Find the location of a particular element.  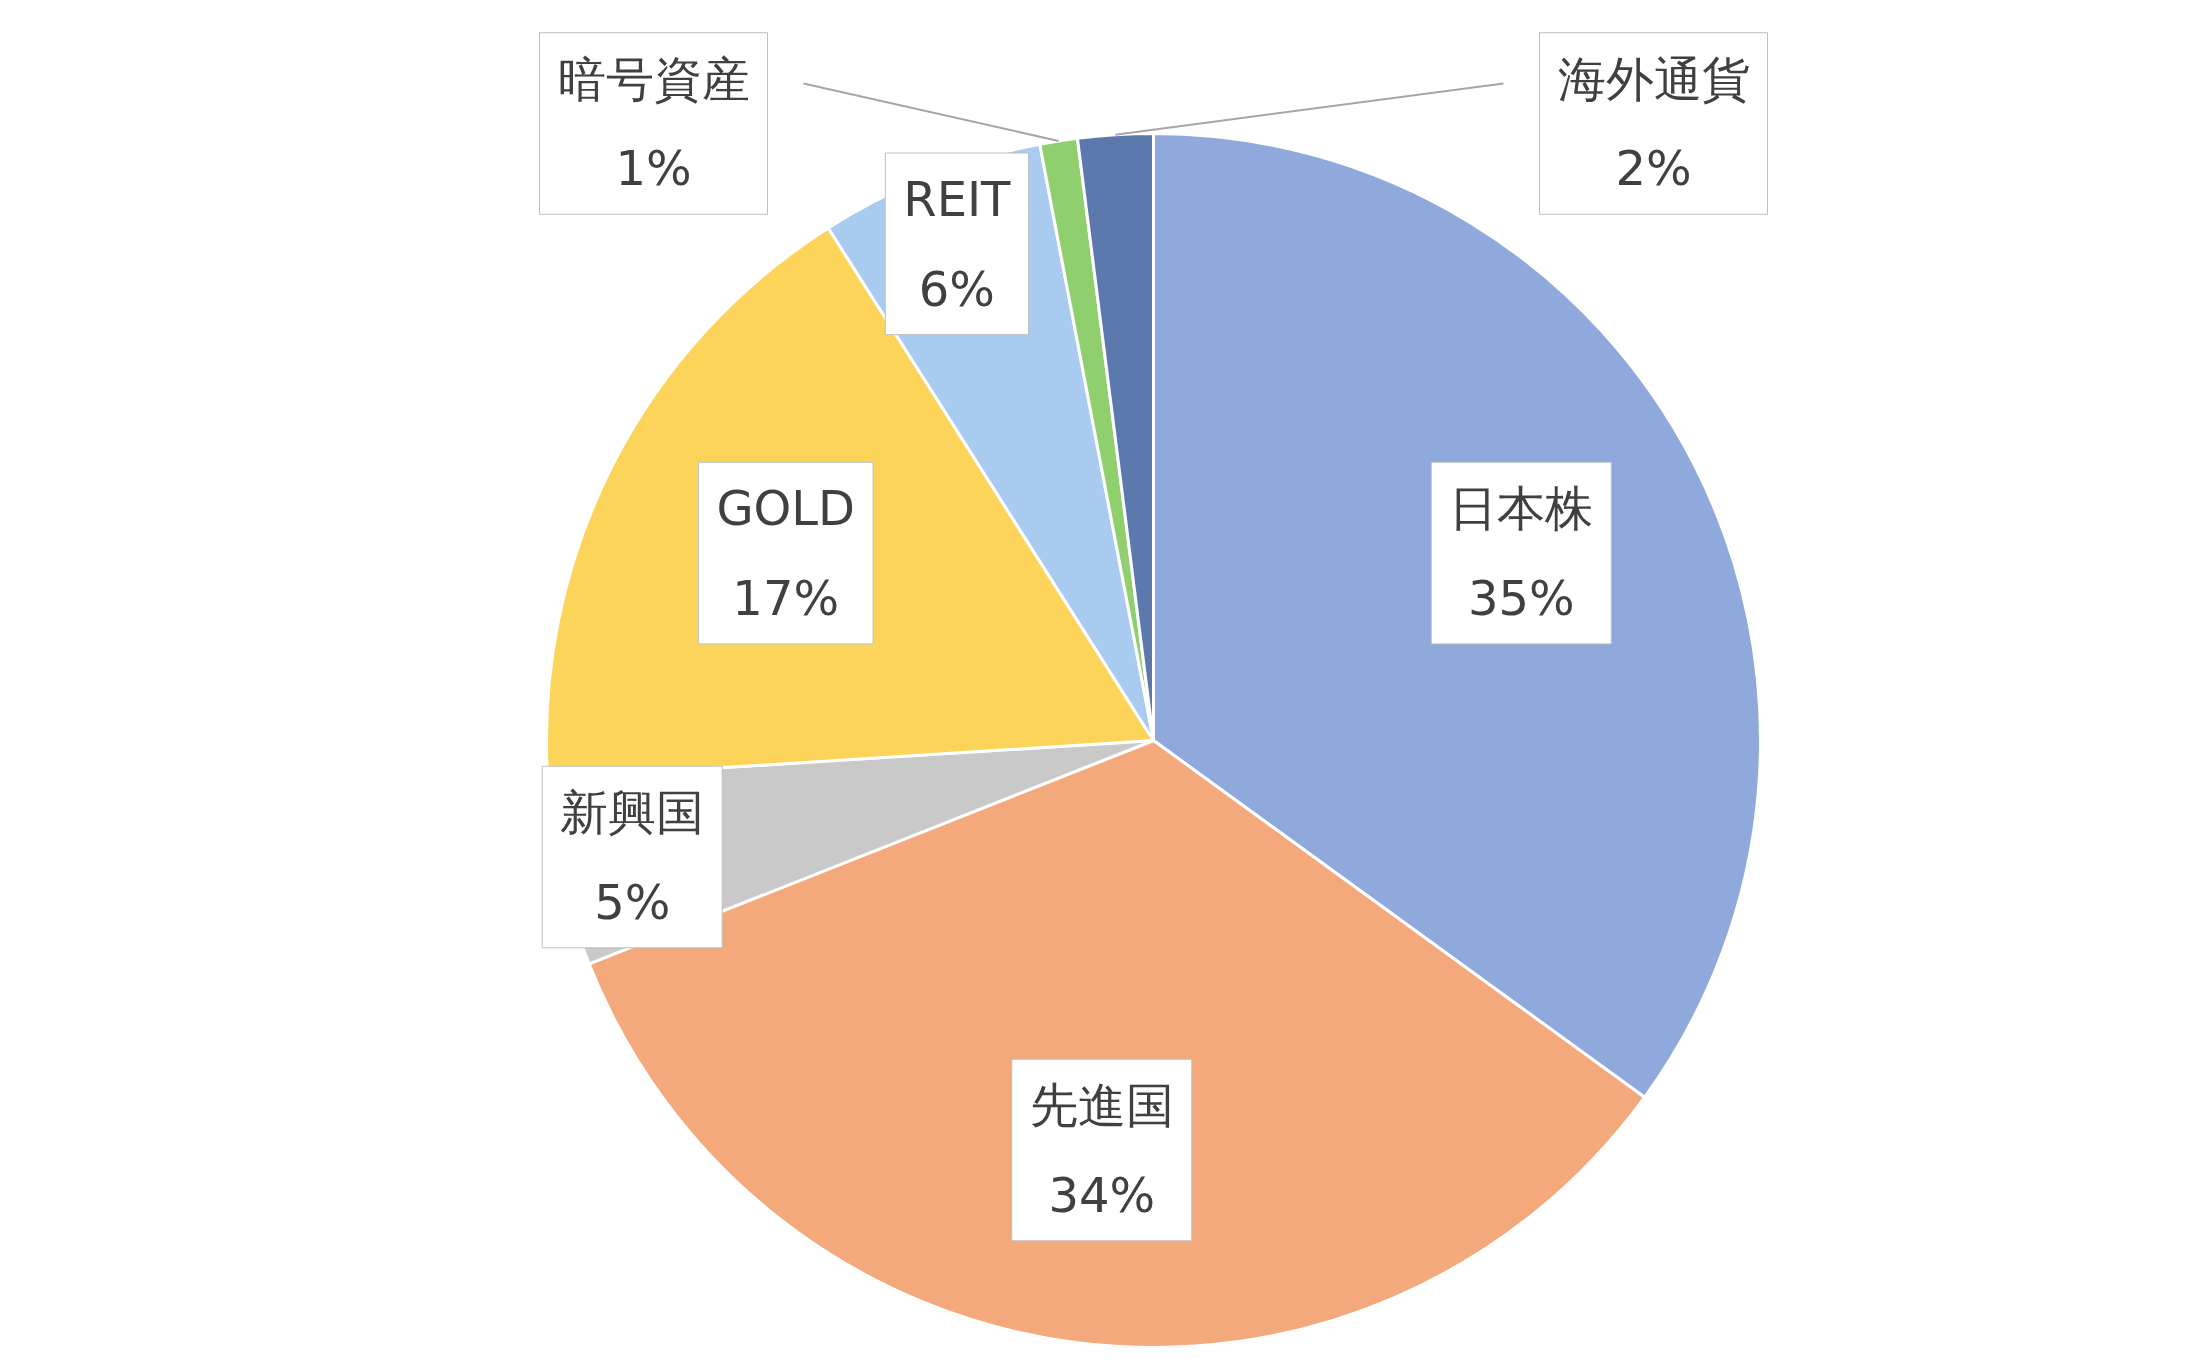

slice-label: GOLD is located at coordinates (786, 508).